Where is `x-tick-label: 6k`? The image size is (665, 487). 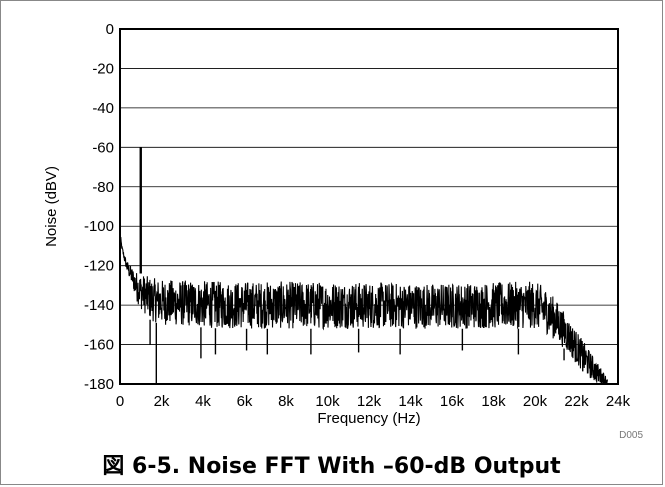
x-tick-label: 6k is located at coordinates (245, 401).